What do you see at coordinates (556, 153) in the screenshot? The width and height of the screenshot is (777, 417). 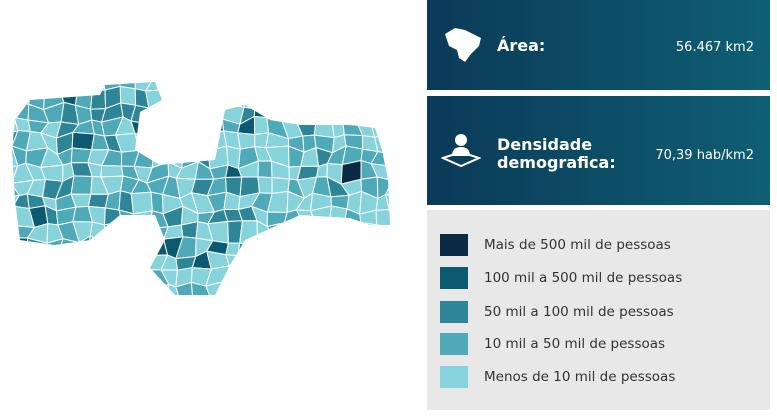 I see `density-label: Densidade demografica:` at bounding box center [556, 153].